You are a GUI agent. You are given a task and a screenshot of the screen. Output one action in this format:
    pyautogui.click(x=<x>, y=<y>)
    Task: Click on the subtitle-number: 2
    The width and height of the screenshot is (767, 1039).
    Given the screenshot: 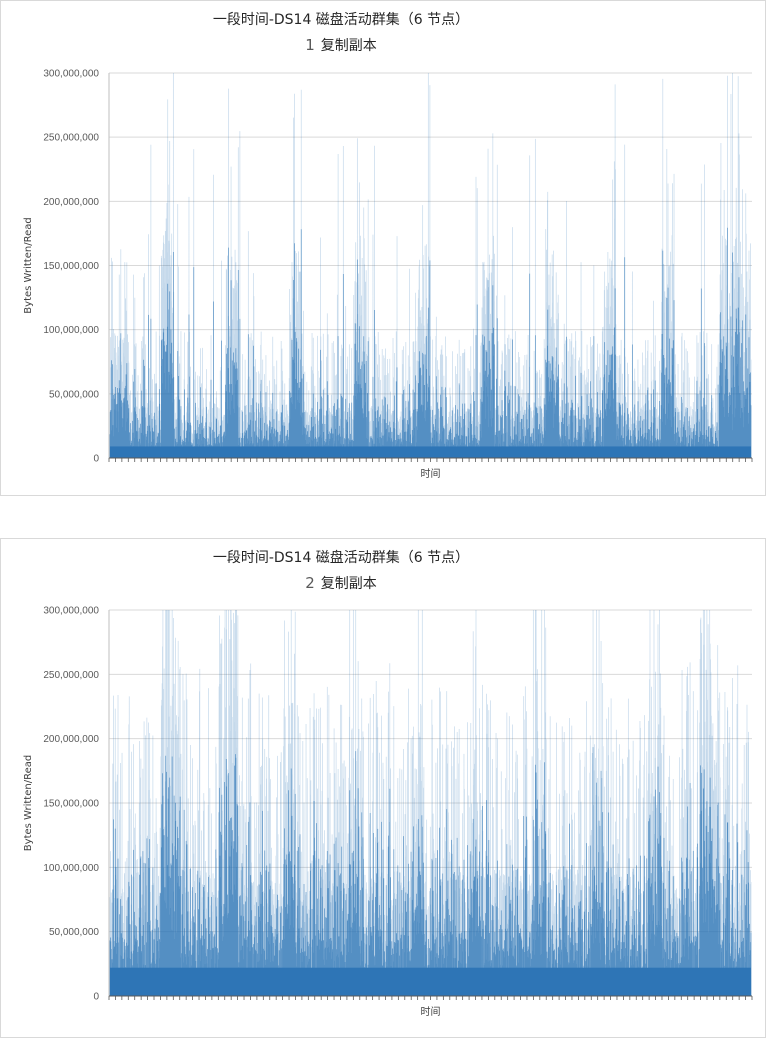 What is the action you would take?
    pyautogui.click(x=310, y=583)
    